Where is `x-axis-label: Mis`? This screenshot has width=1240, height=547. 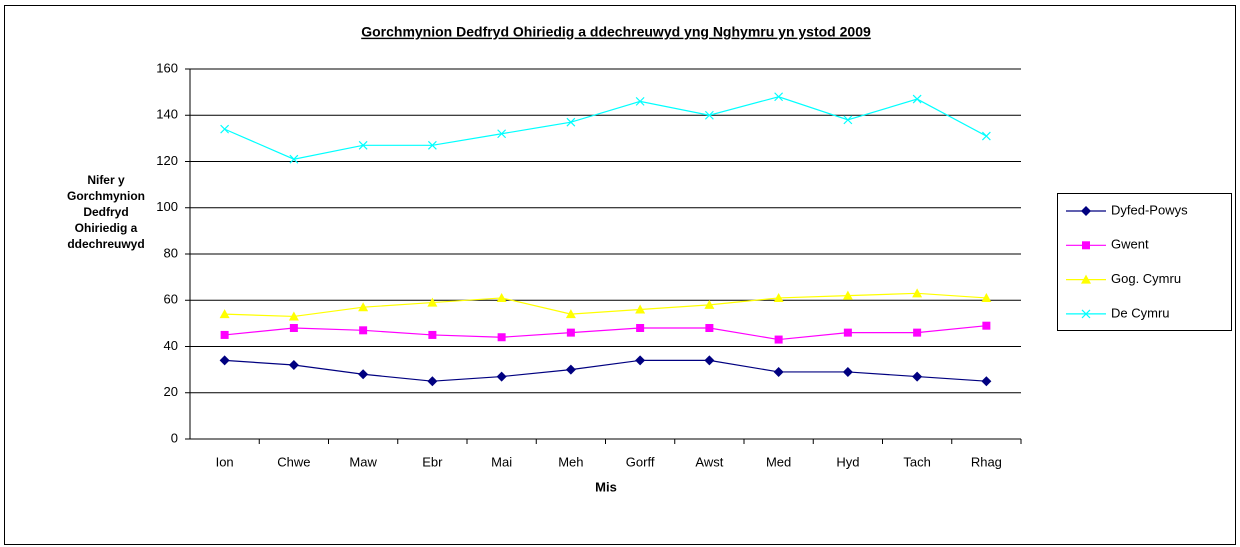 x-axis-label: Mis is located at coordinates (606, 486).